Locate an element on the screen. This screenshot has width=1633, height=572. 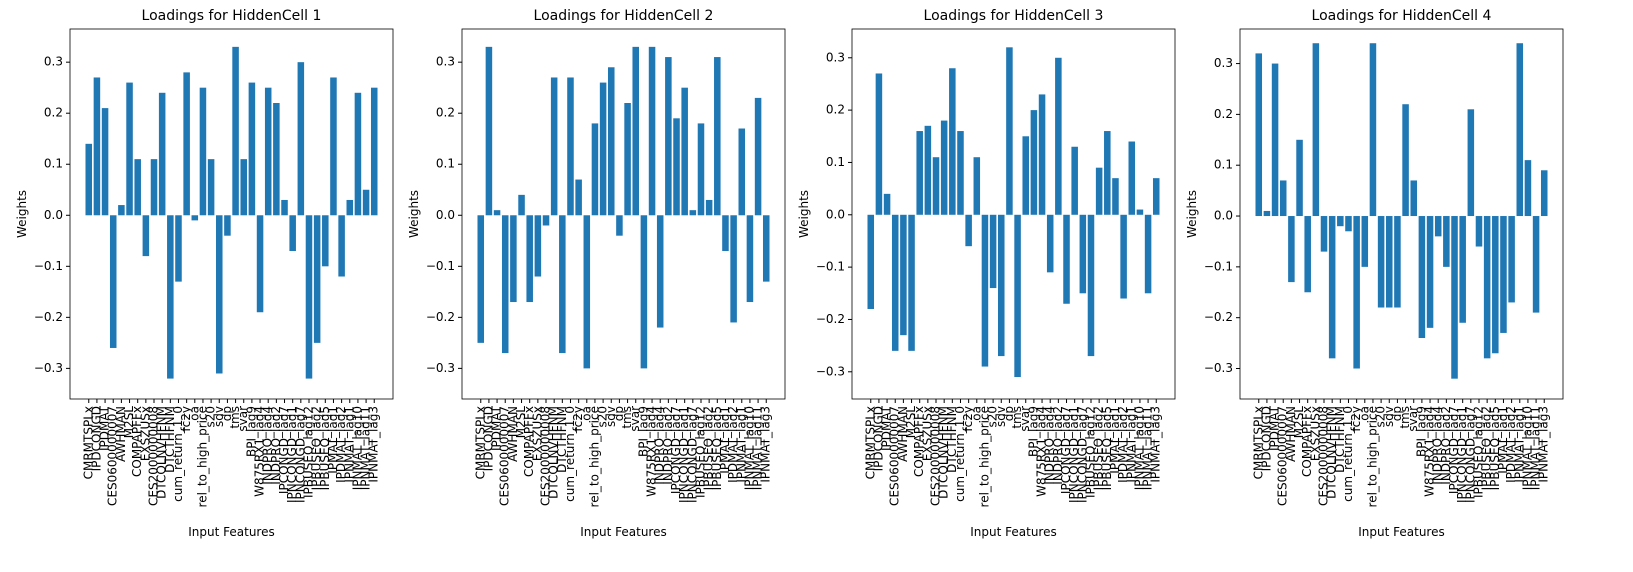
x-tick-label: IPNCONGD_lag1 is located at coordinates (292, 454).